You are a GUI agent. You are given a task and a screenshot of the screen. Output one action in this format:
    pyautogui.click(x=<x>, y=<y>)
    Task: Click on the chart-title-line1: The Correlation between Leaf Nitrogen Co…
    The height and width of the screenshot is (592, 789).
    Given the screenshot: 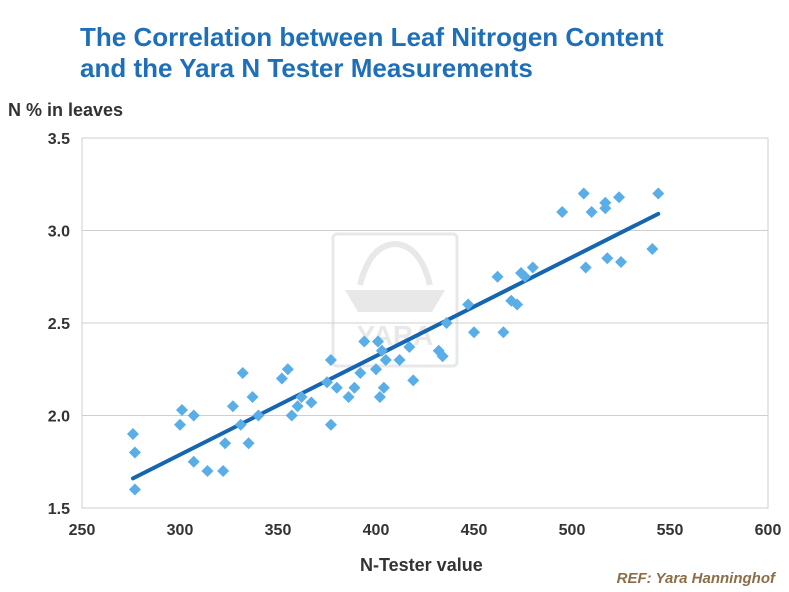 What is the action you would take?
    pyautogui.click(x=372, y=37)
    